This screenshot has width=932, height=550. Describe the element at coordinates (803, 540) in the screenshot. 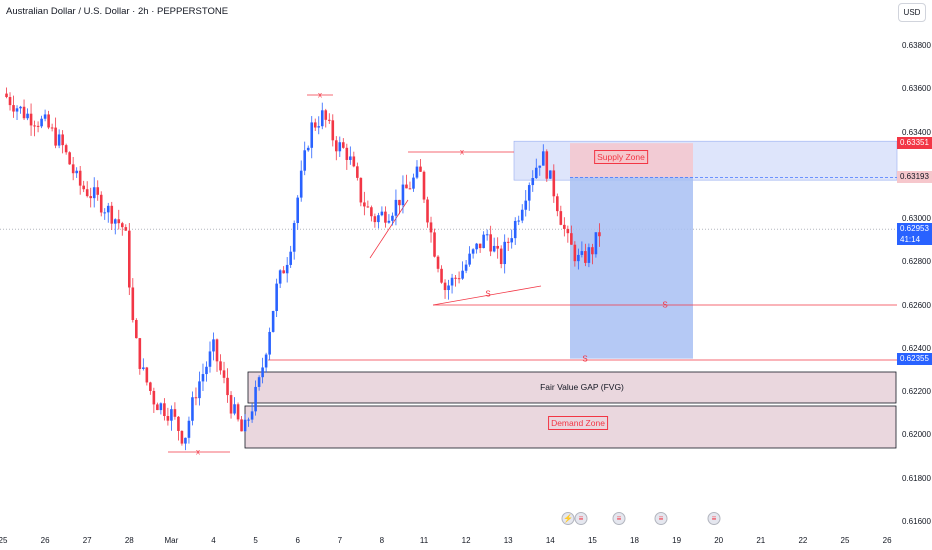

I see `time-tick: 22` at that location.